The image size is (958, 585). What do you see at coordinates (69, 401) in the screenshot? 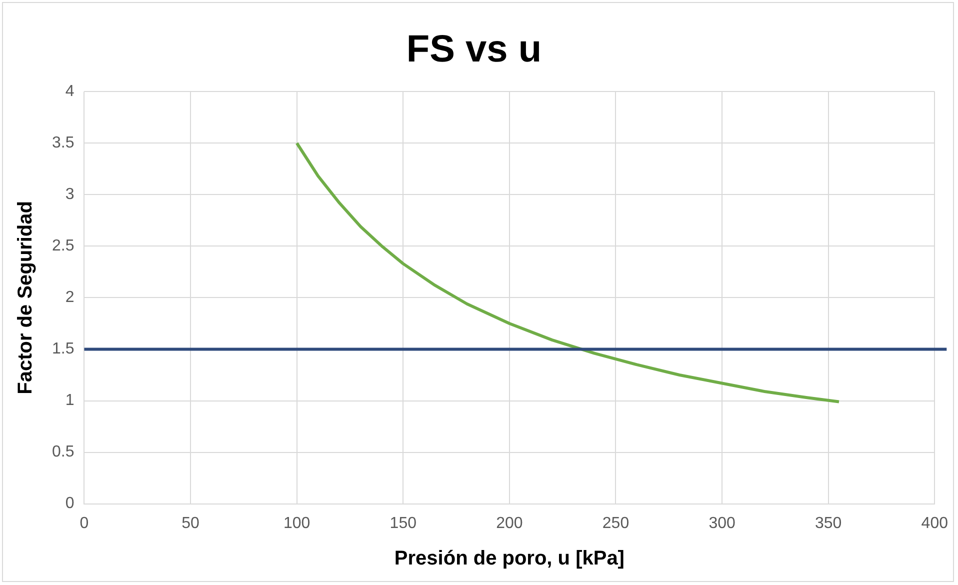
I see `y-tick-label: 1` at bounding box center [69, 401].